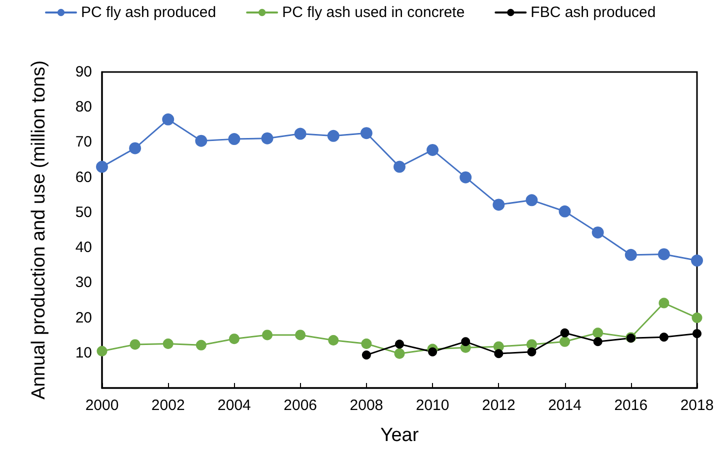 The height and width of the screenshot is (452, 717). I want to click on x-tick-label: 2018, so click(697, 405).